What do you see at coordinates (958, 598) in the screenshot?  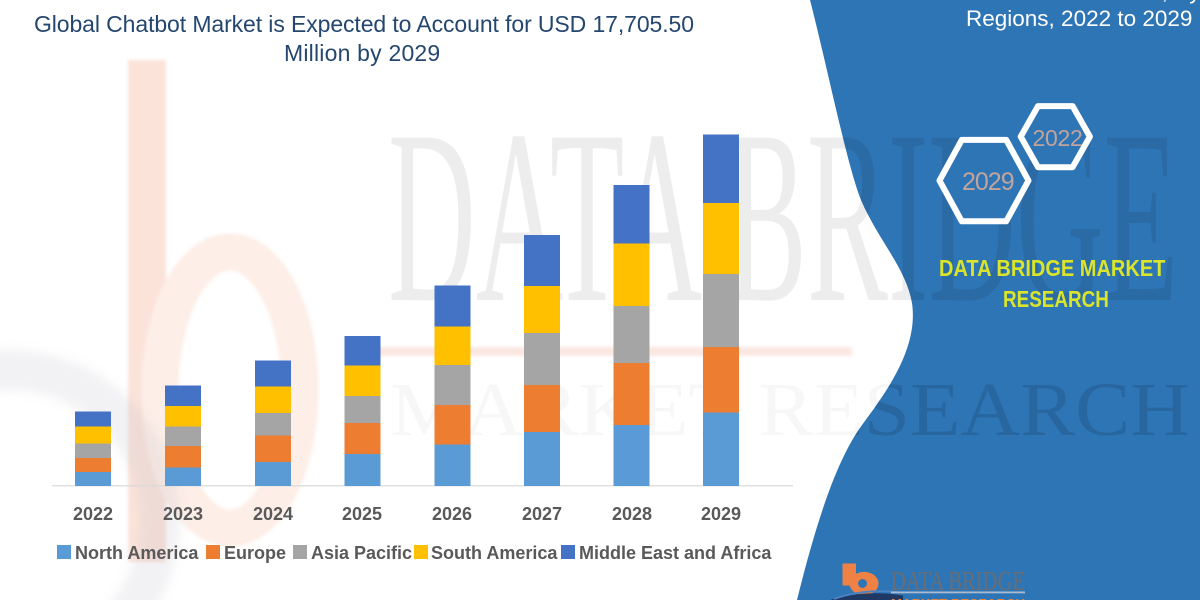 I see `svg-text: MARKET RESEARCH` at bounding box center [958, 598].